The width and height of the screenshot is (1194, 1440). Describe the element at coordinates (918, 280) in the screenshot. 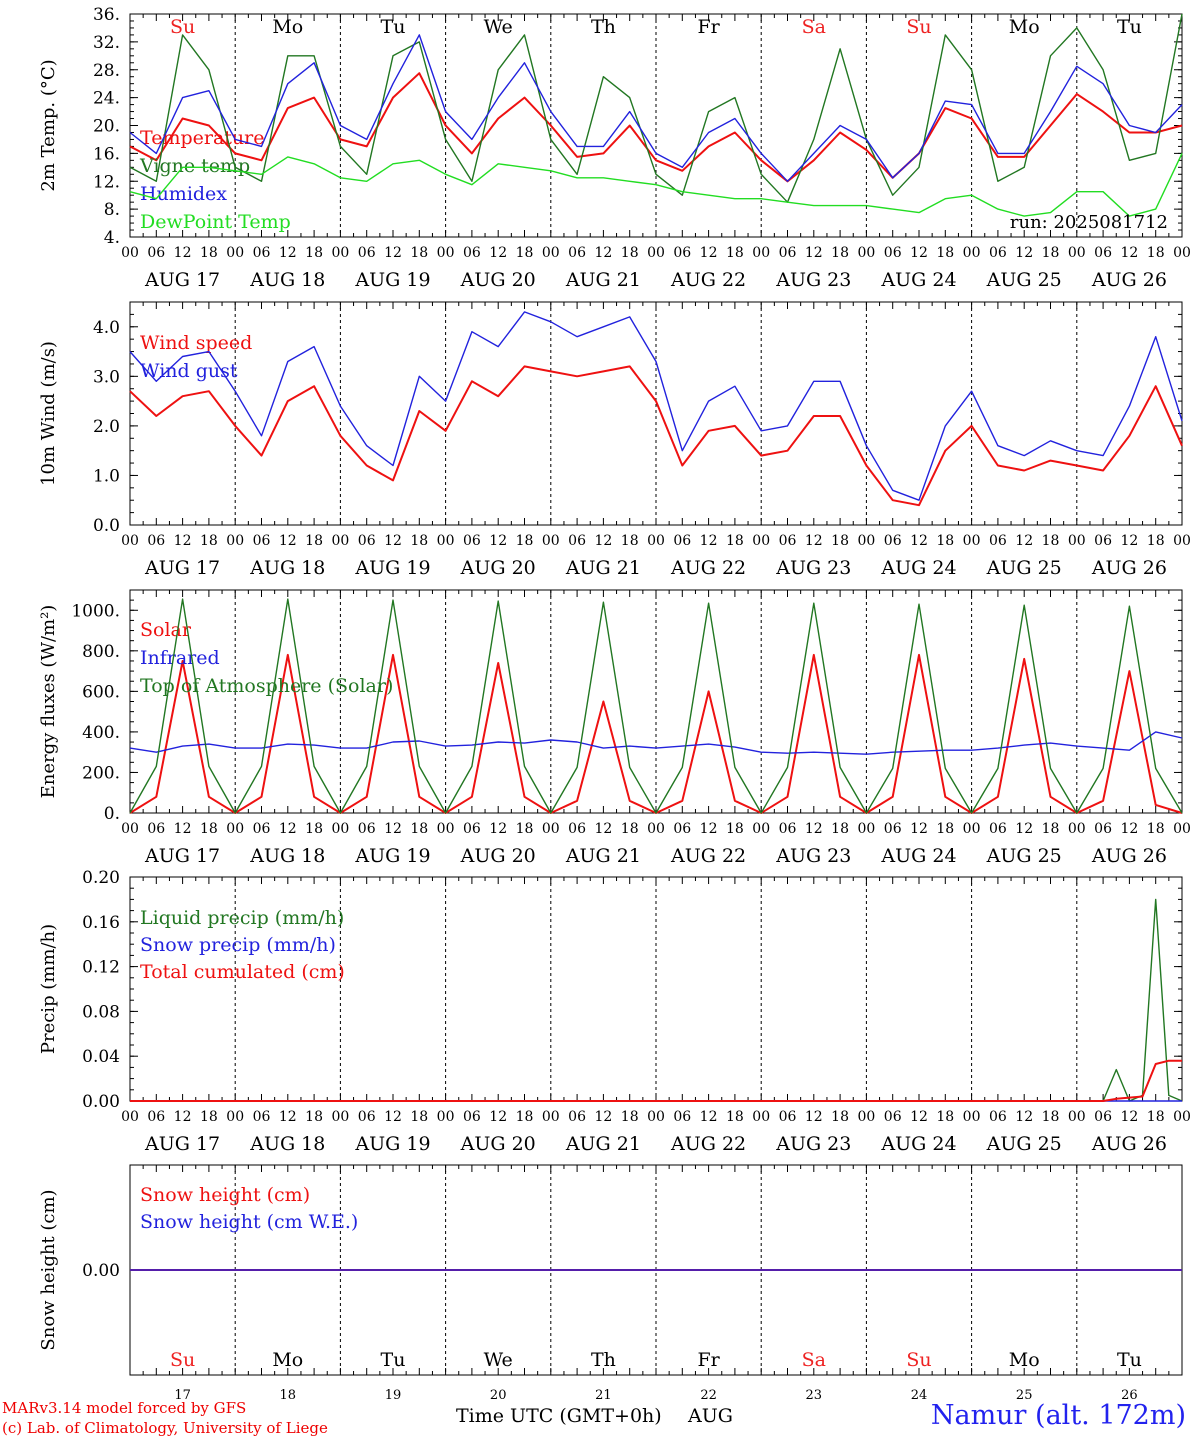

I see `date-label: AUG 24` at that location.